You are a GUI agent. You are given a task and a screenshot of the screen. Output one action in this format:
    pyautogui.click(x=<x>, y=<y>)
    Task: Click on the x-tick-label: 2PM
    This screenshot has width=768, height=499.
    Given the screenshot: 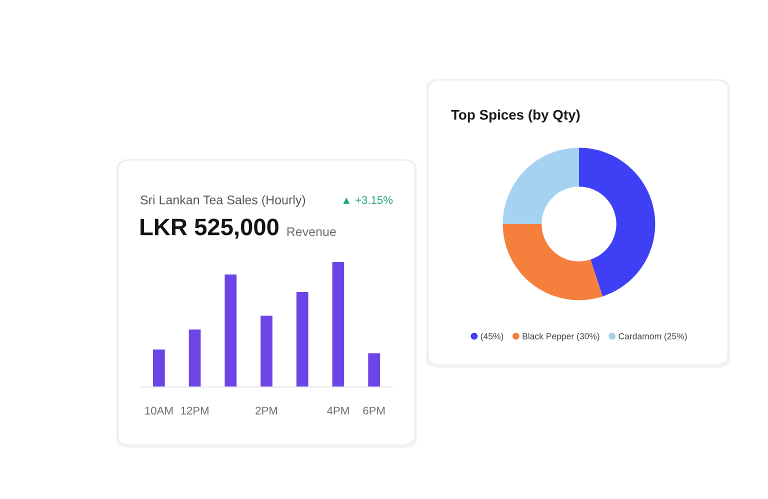 What is the action you would take?
    pyautogui.click(x=267, y=410)
    